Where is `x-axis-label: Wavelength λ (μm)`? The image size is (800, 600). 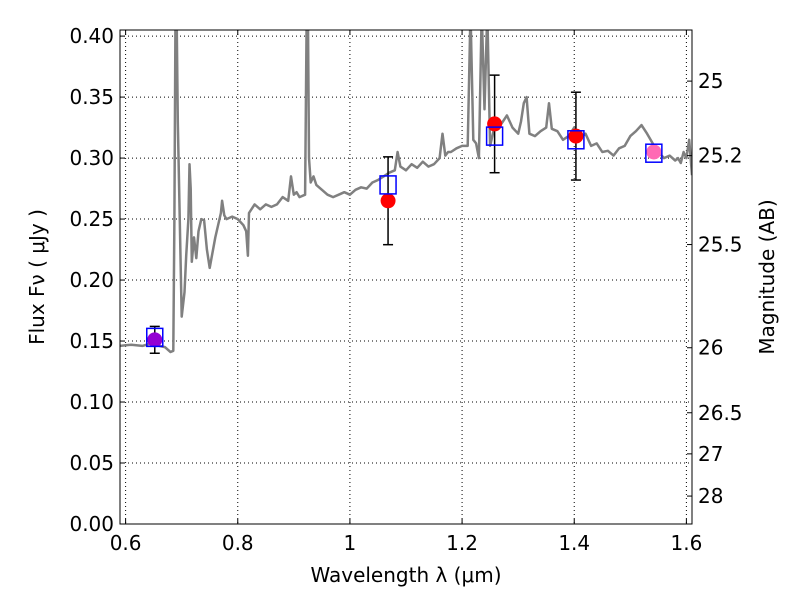 x-axis-label: Wavelength λ (μm) is located at coordinates (405, 575).